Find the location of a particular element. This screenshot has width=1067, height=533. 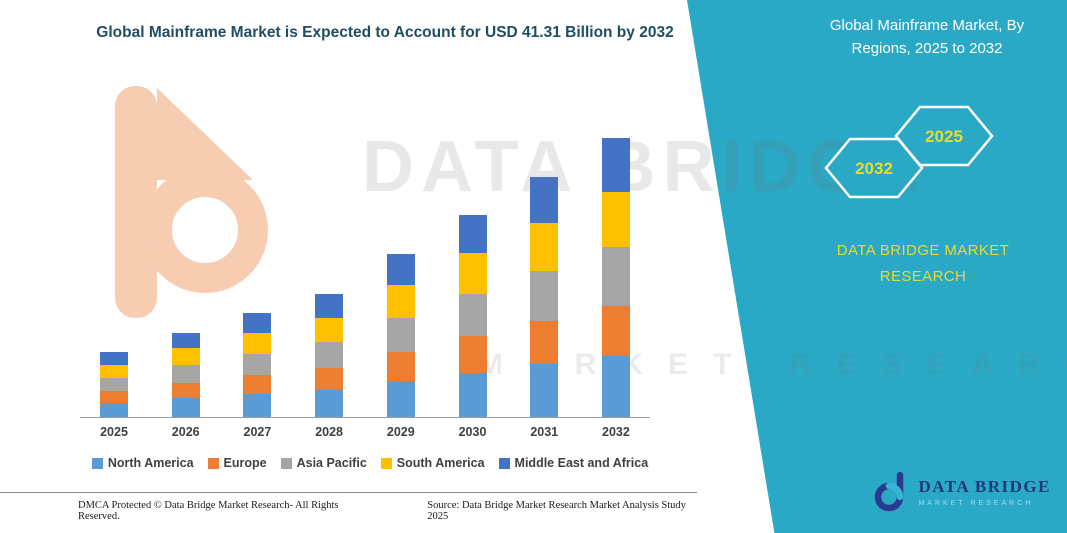

bar-2029 is located at coordinates (400, 335).